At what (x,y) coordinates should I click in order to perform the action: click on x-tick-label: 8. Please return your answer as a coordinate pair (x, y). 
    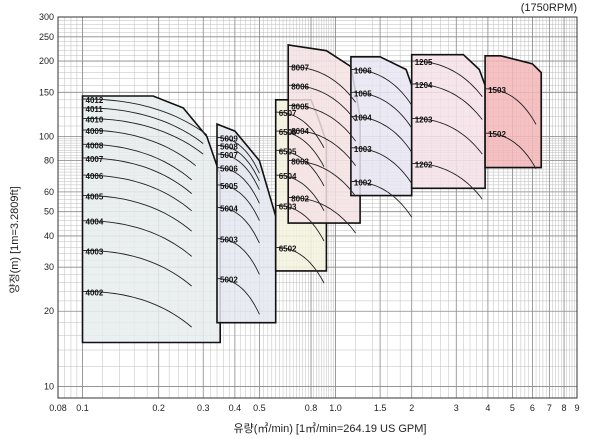
    Looking at the image, I should click on (564, 408).